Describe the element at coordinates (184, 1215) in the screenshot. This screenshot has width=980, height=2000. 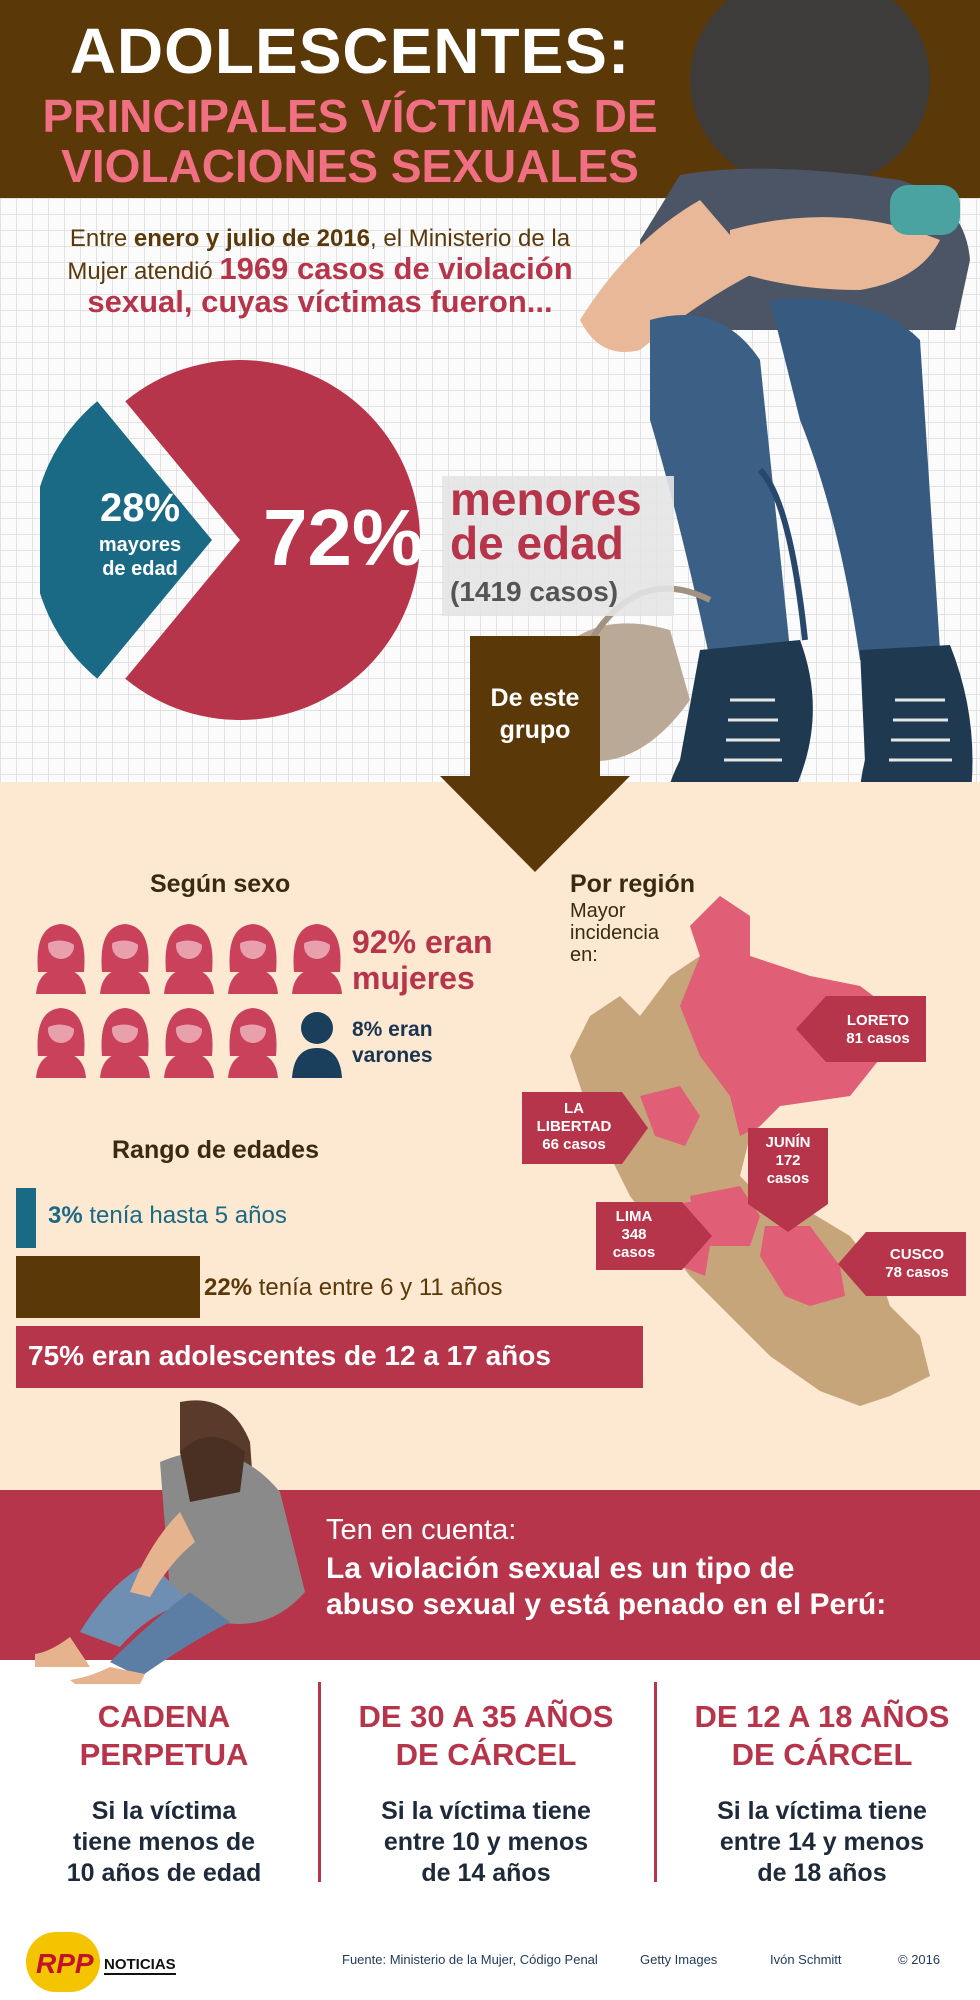
I see `age-range-1-label: tenía hasta 5 años` at that location.